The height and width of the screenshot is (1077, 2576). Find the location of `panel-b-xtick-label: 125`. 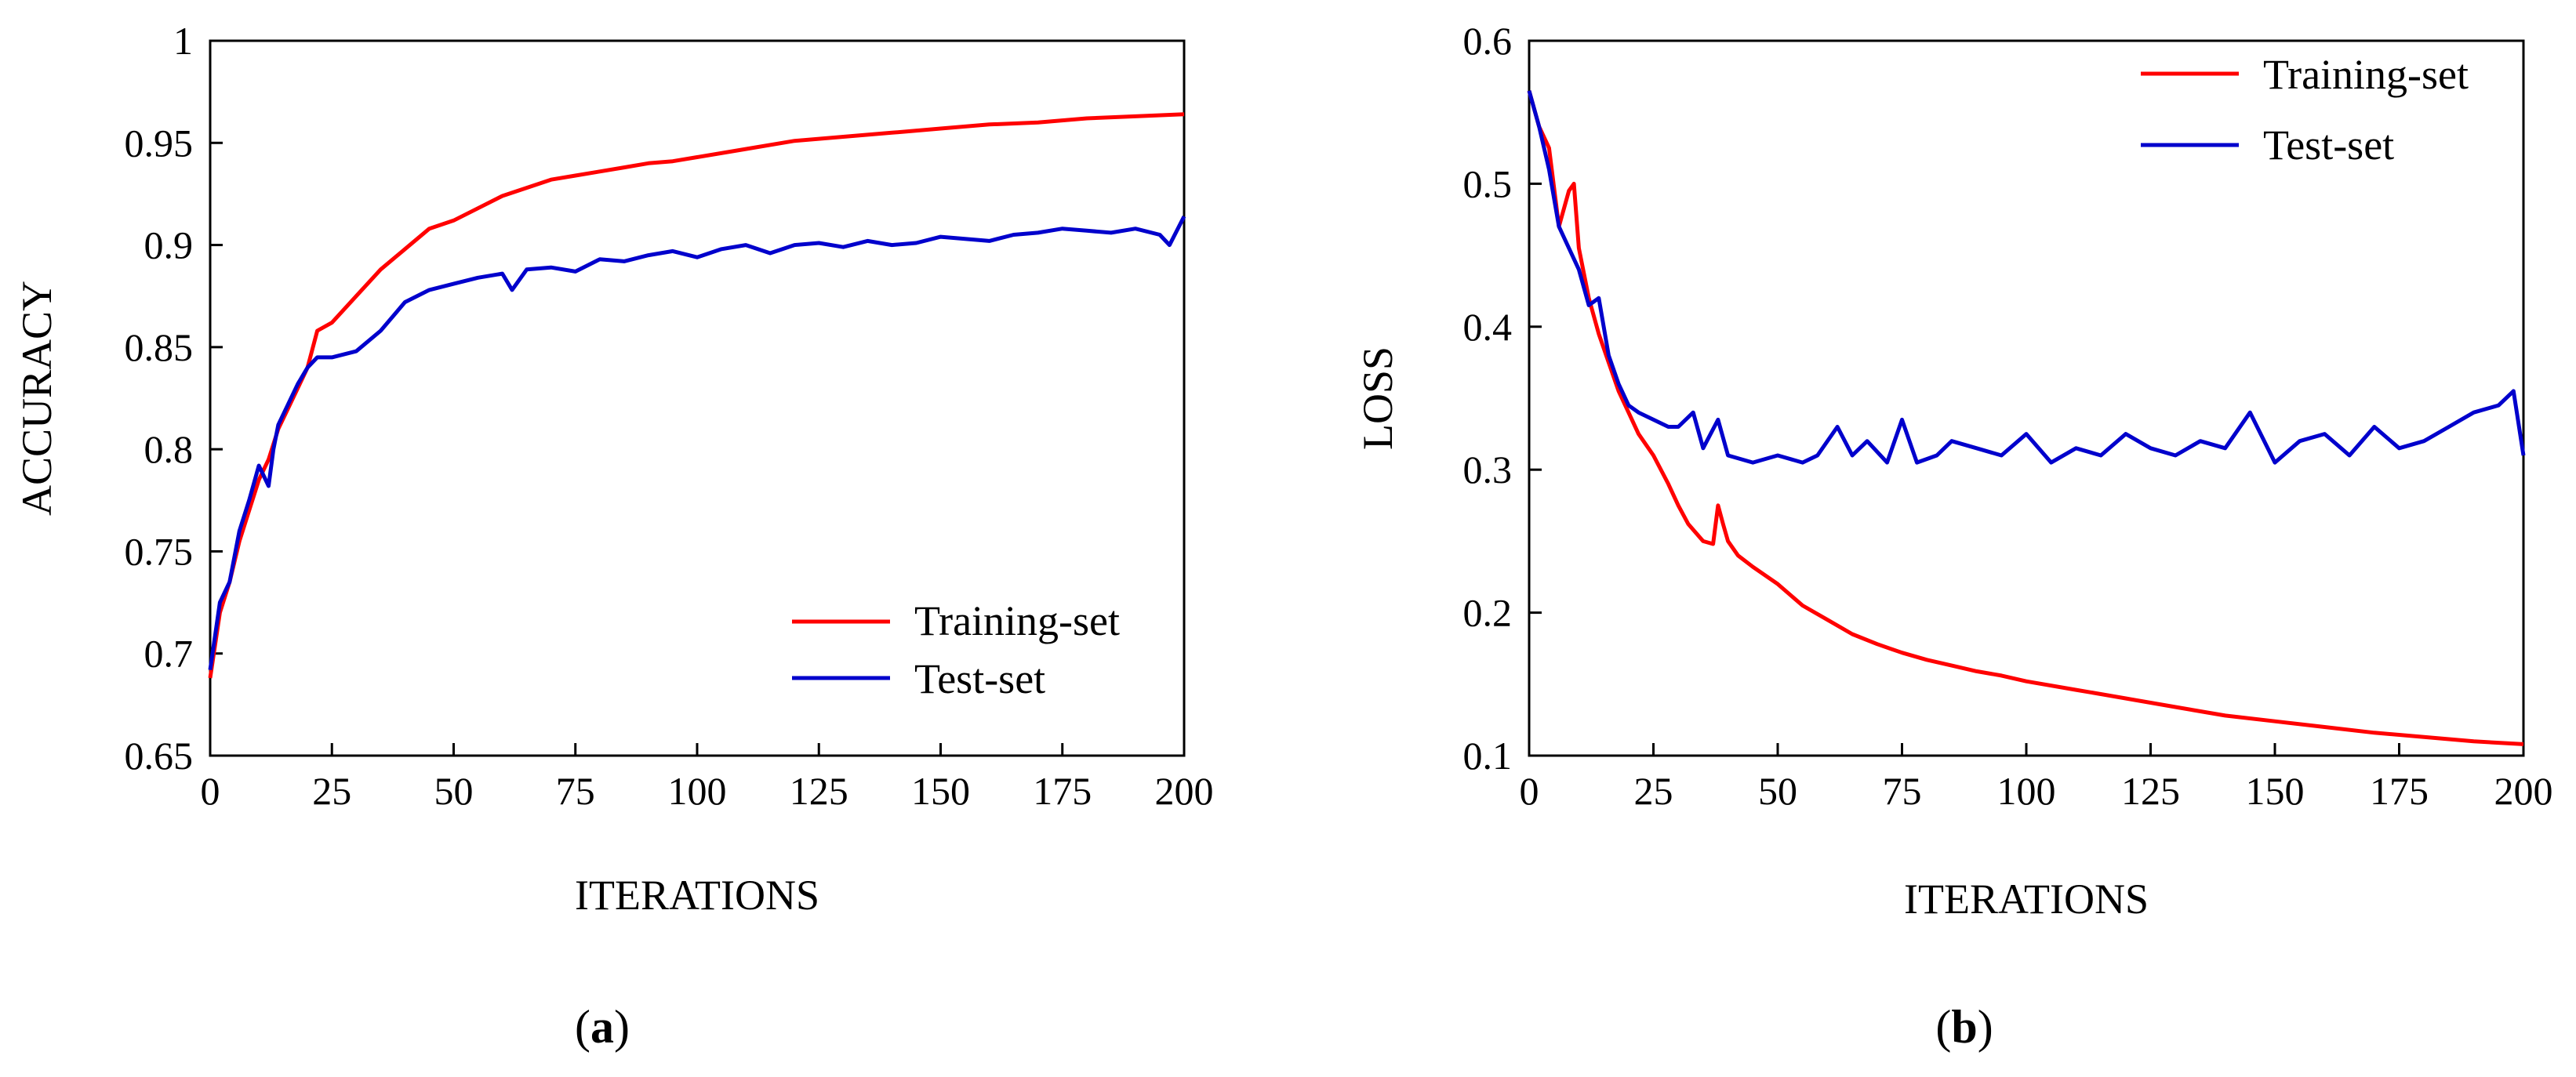

panel-b-xtick-label: 125 is located at coordinates (2150, 791).